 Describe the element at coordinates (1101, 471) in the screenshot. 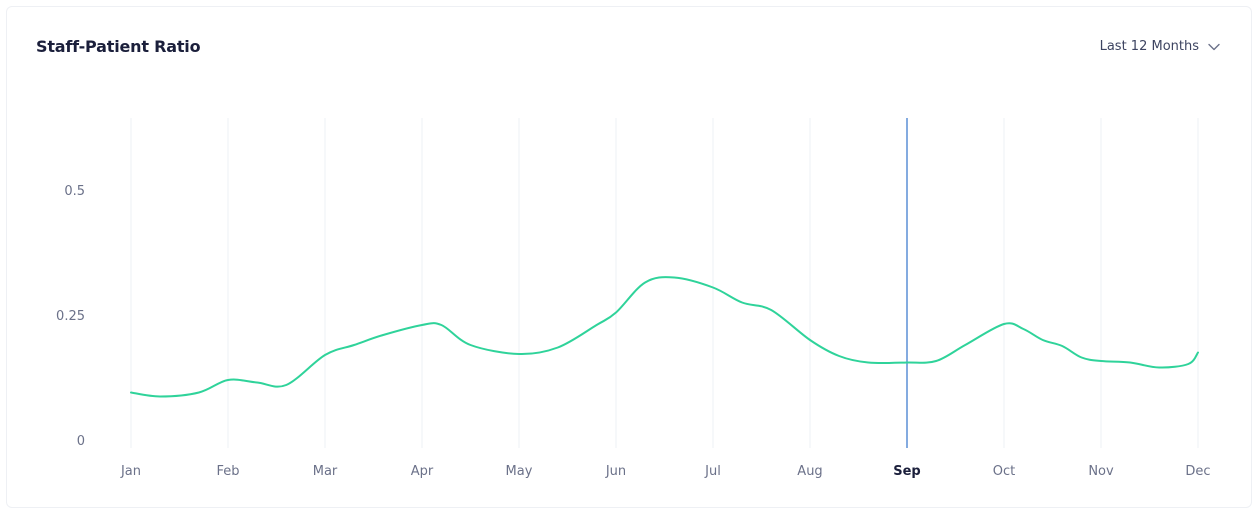

I see `x-tick-label-nov: Nov` at that location.